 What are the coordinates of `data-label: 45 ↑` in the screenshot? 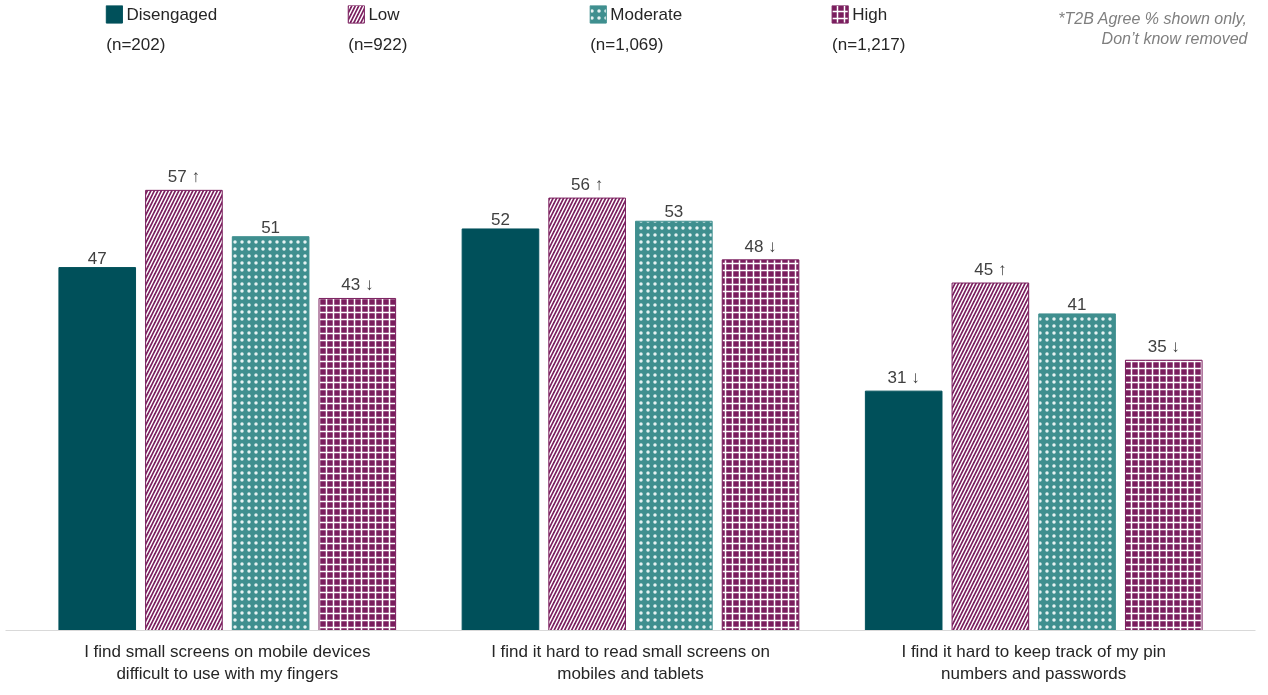 It's located at (990, 270).